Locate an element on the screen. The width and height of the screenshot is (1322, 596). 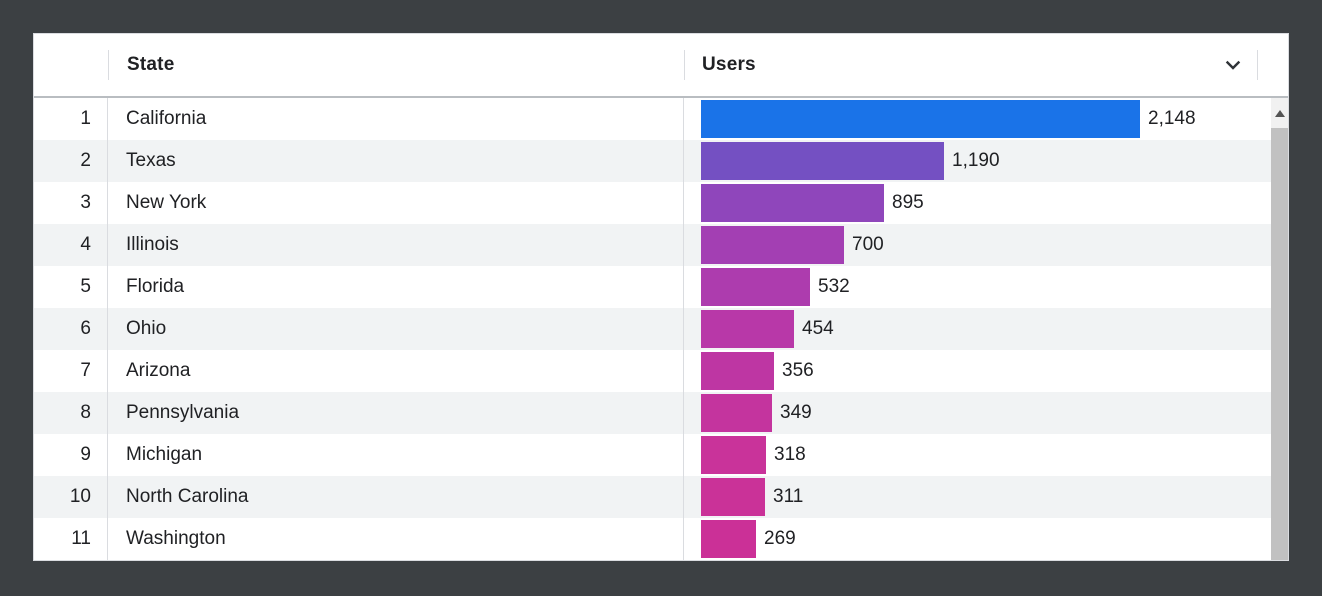
row-state: North Carolina is located at coordinates (396, 497).